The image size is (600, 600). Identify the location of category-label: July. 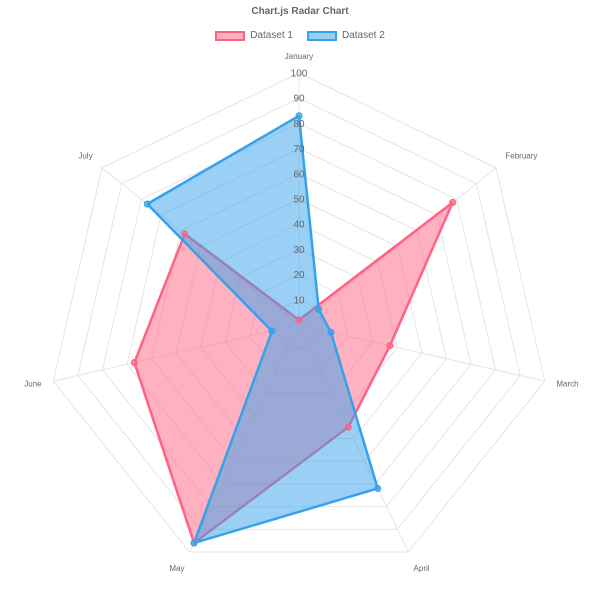
(85, 155).